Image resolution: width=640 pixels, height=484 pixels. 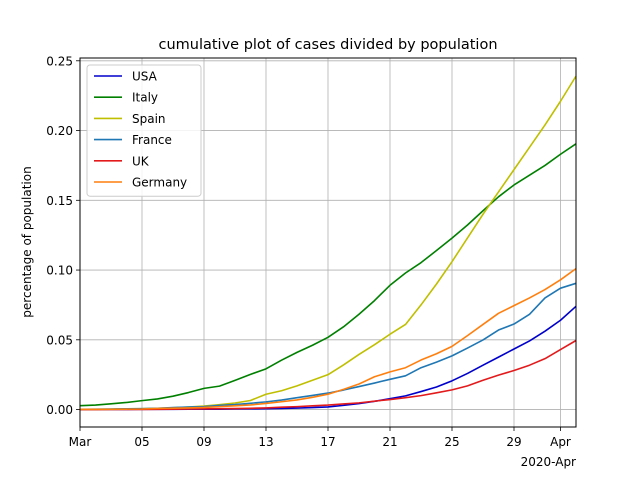 What do you see at coordinates (59, 410) in the screenshot?
I see `y-tick-label: 0.00` at bounding box center [59, 410].